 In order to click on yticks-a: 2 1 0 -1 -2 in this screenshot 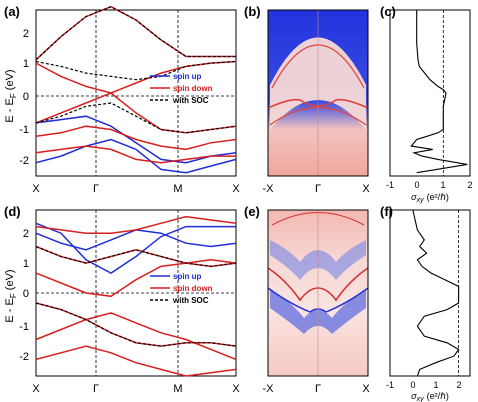, I will do `click(24, 97)`.